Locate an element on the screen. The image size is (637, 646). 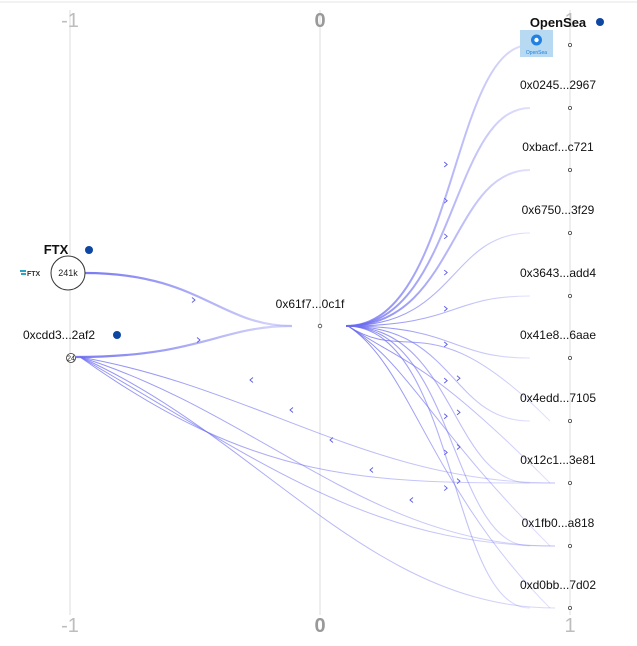
cdd3-badge-value: 24 is located at coordinates (71, 359).